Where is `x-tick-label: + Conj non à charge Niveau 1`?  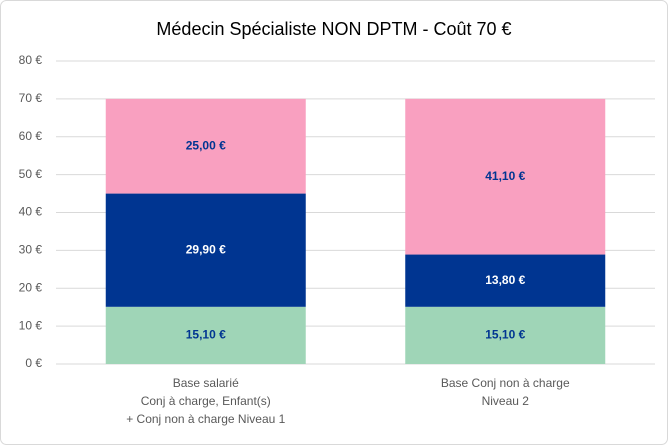
x-tick-label: + Conj non à charge Niveau 1 is located at coordinates (205, 419).